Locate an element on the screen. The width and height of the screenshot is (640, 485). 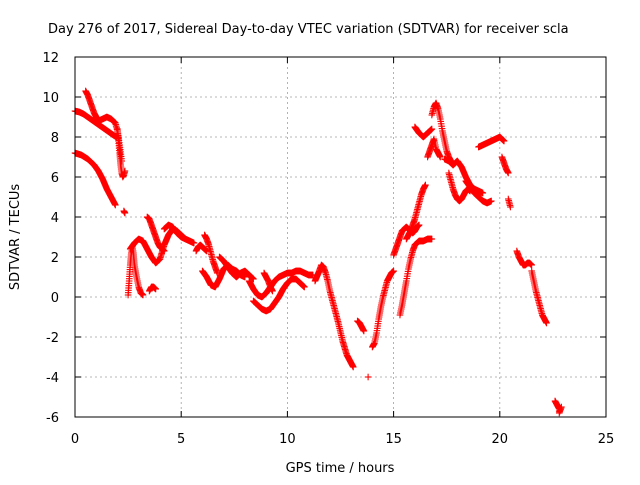
x-tick-label: 0 is located at coordinates (75, 439).